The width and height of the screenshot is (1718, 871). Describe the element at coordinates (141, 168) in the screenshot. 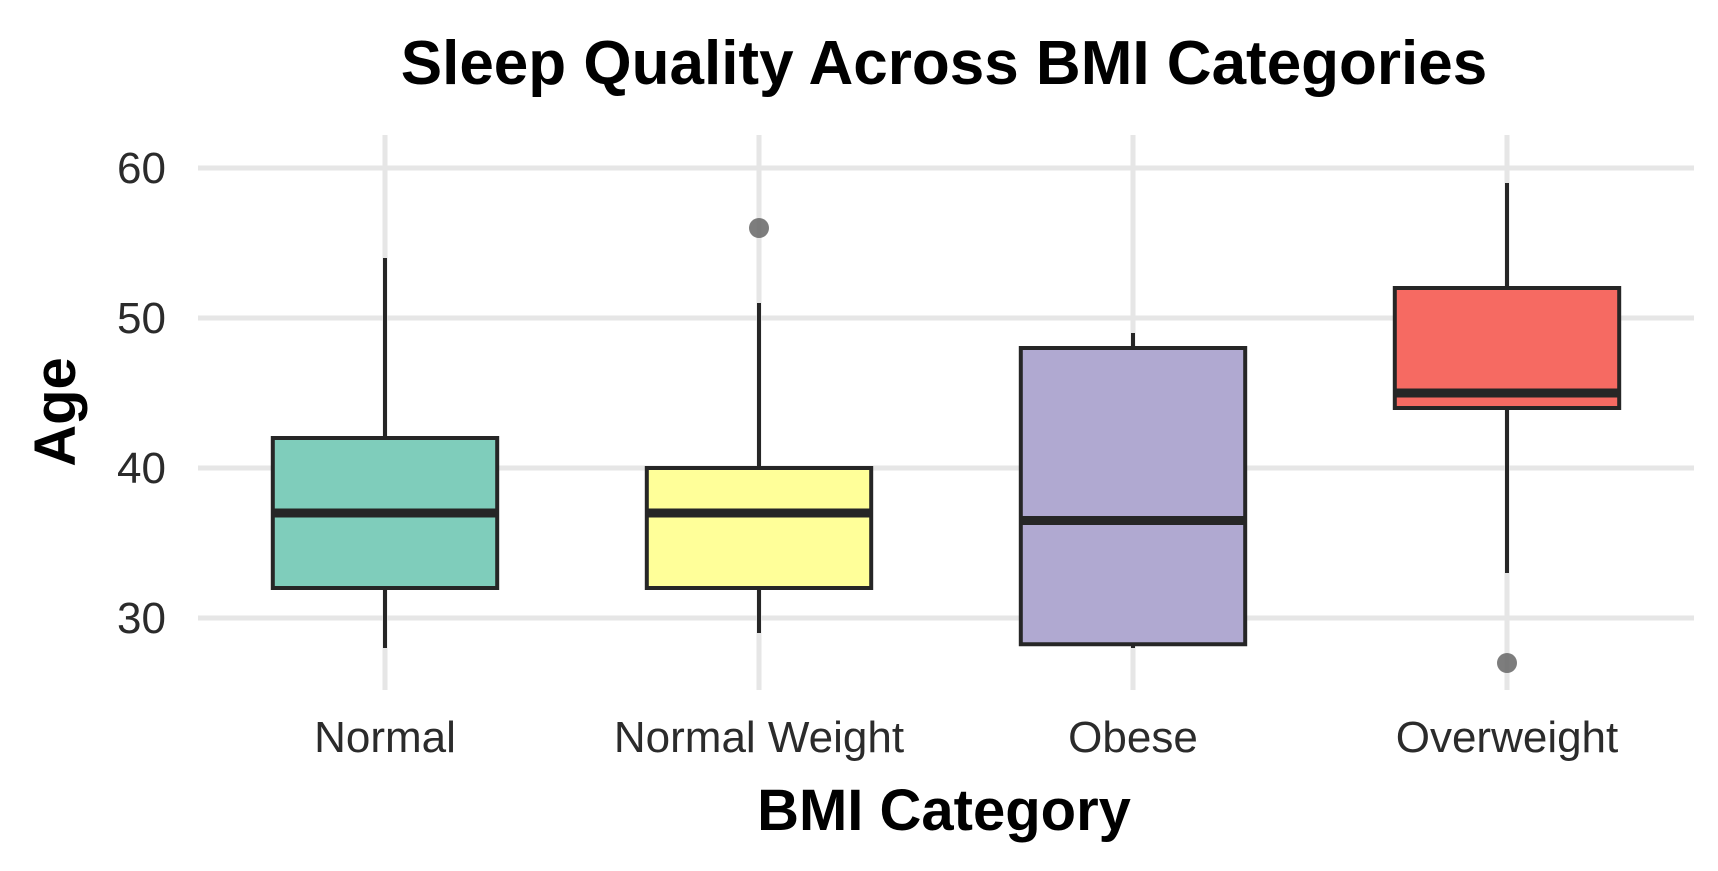

I see `y-tick-label: 60` at that location.